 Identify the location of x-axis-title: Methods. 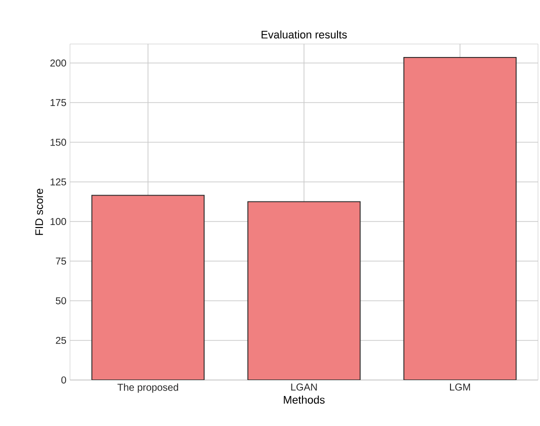
(304, 400).